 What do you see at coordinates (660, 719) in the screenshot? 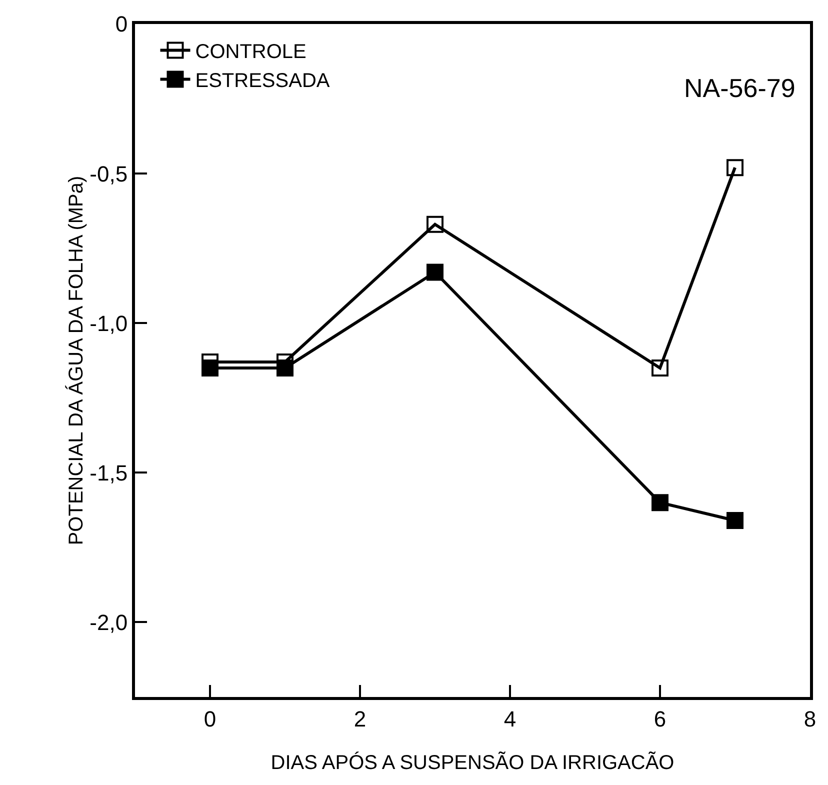
I see `x-tick-label: 6` at bounding box center [660, 719].